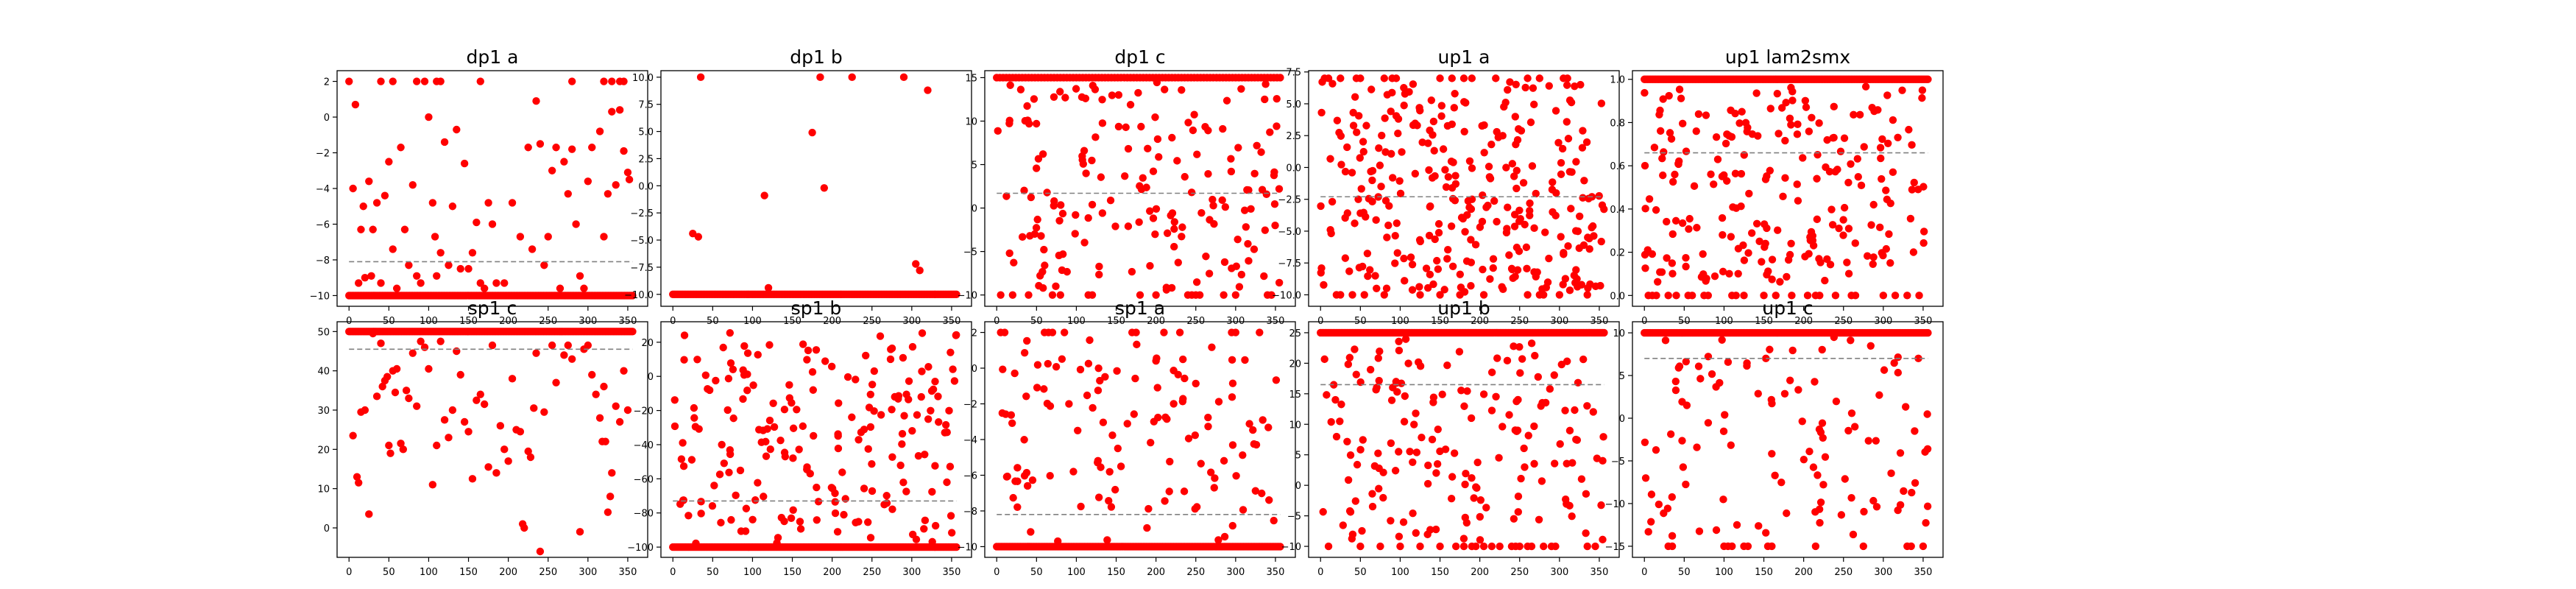 The width and height of the screenshot is (2576, 589). What do you see at coordinates (323, 372) in the screenshot?
I see `y-tick-label: 40` at bounding box center [323, 372].